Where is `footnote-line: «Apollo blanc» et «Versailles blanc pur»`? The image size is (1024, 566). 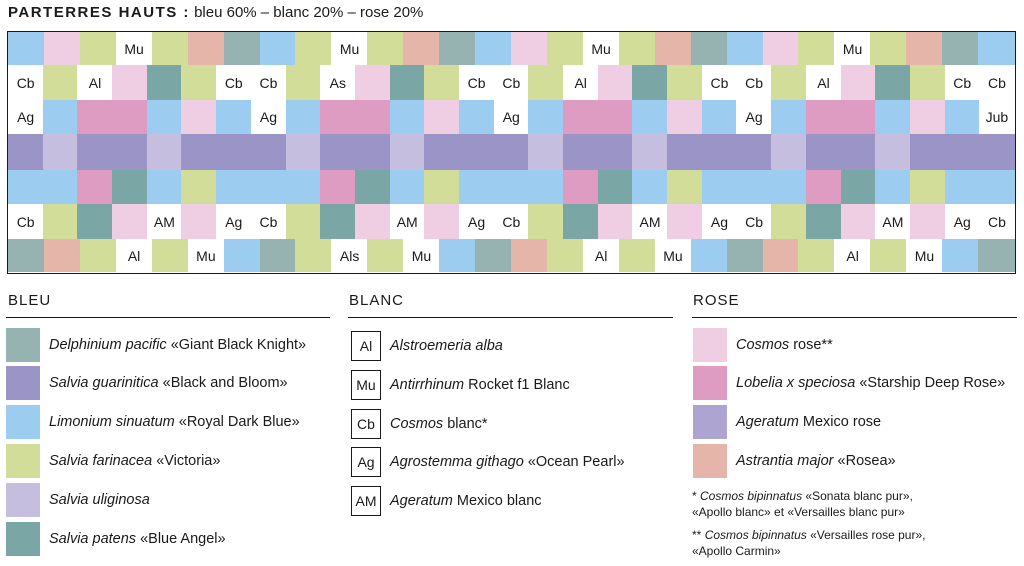 footnote-line: «Apollo blanc» et «Versailles blanc pur» is located at coordinates (798, 512).